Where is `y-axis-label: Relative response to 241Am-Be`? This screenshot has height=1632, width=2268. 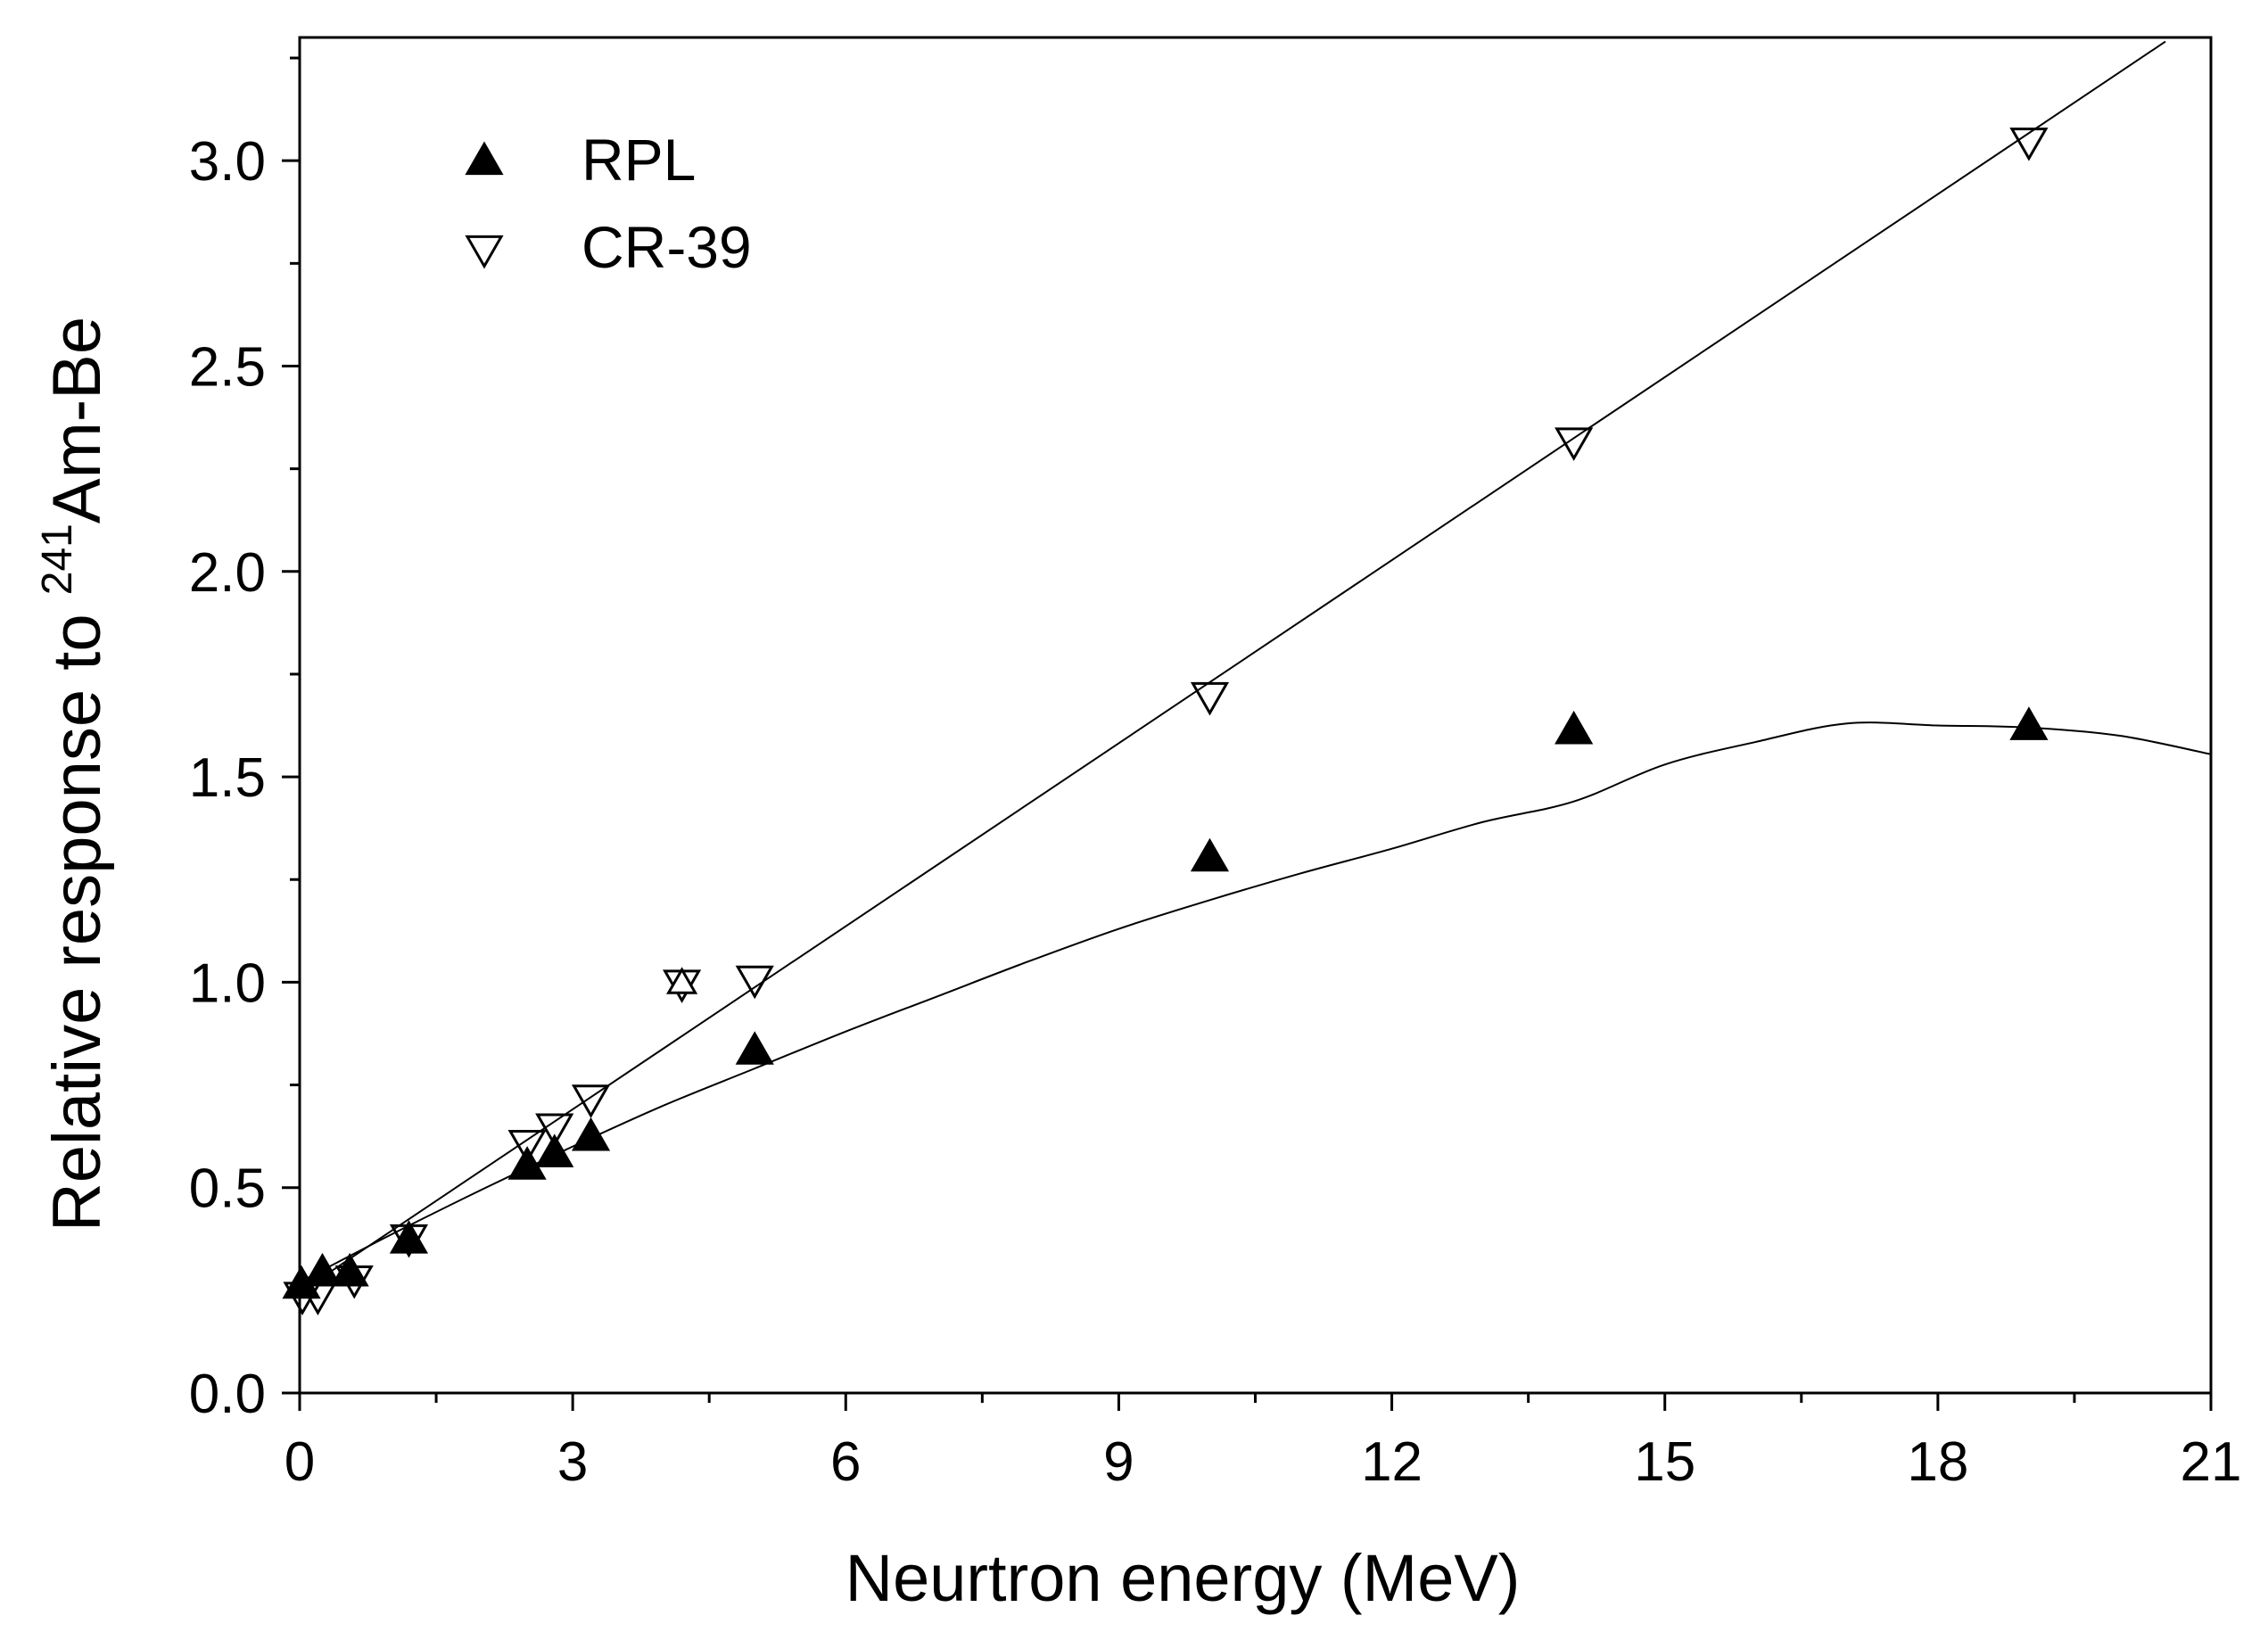 y-axis-label: Relative response to 241Am-Be is located at coordinates (75, 775).